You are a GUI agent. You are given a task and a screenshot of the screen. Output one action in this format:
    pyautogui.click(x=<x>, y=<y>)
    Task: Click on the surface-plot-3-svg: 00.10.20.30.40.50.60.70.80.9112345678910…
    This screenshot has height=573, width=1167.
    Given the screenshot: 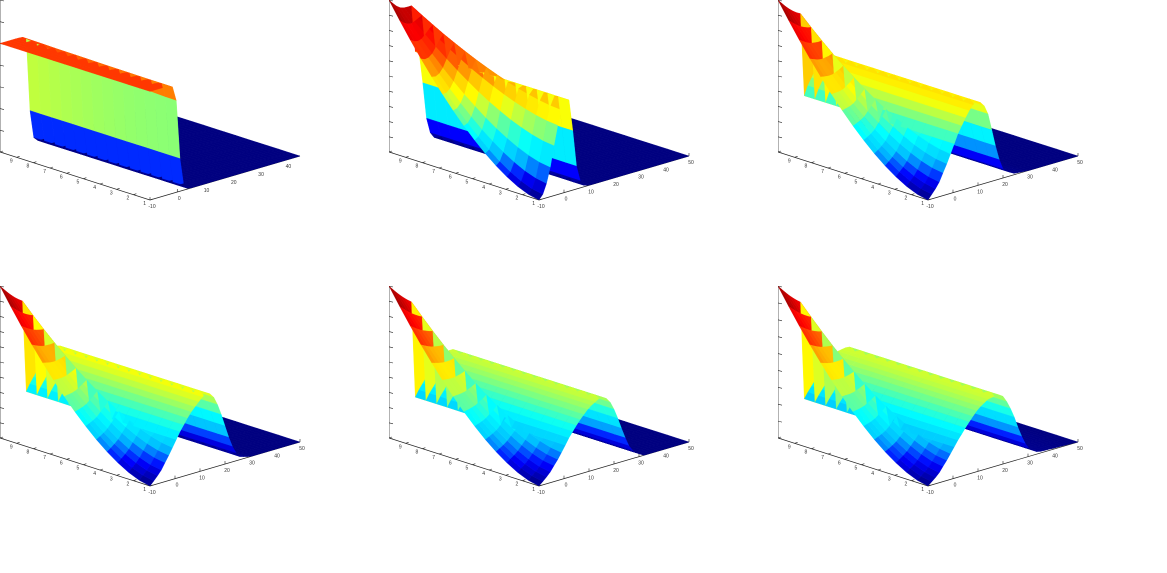 What is the action you would take?
    pyautogui.click(x=930, y=105)
    